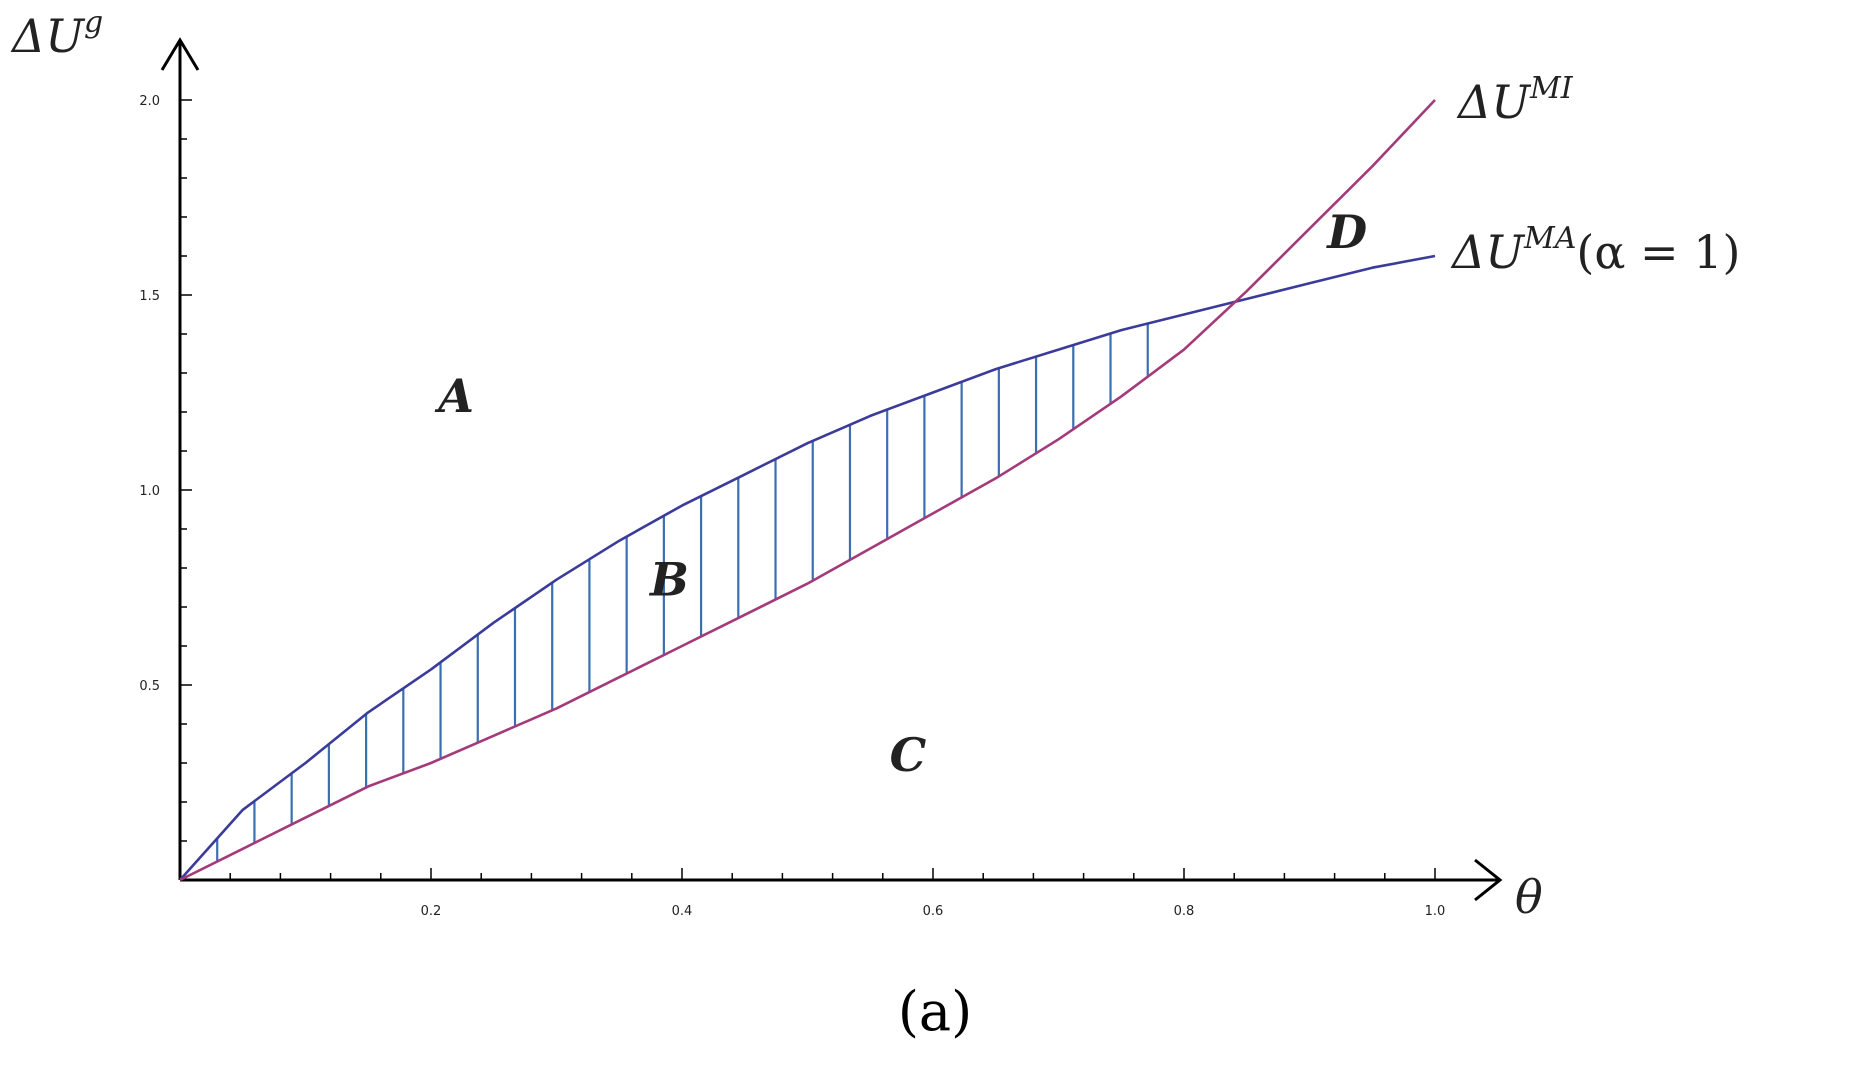 Image resolution: width=1869 pixels, height=1069 pixels. I want to click on region-label-c: C, so click(908, 755).